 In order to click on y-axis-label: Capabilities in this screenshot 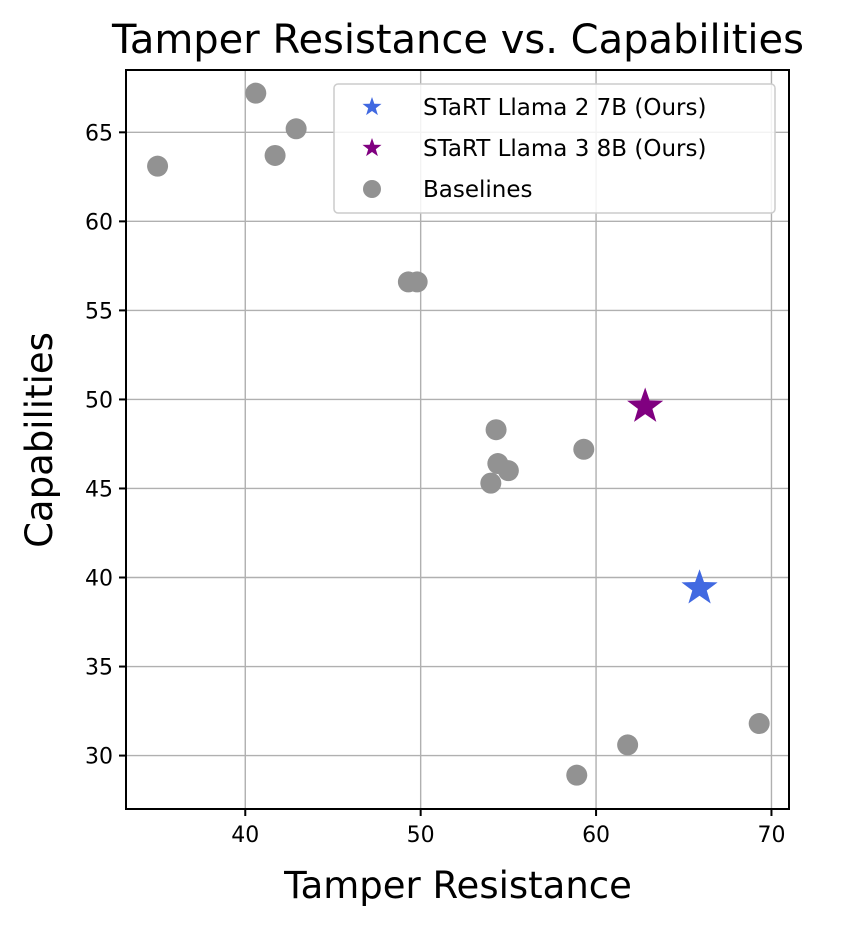, I will do `click(39, 440)`.